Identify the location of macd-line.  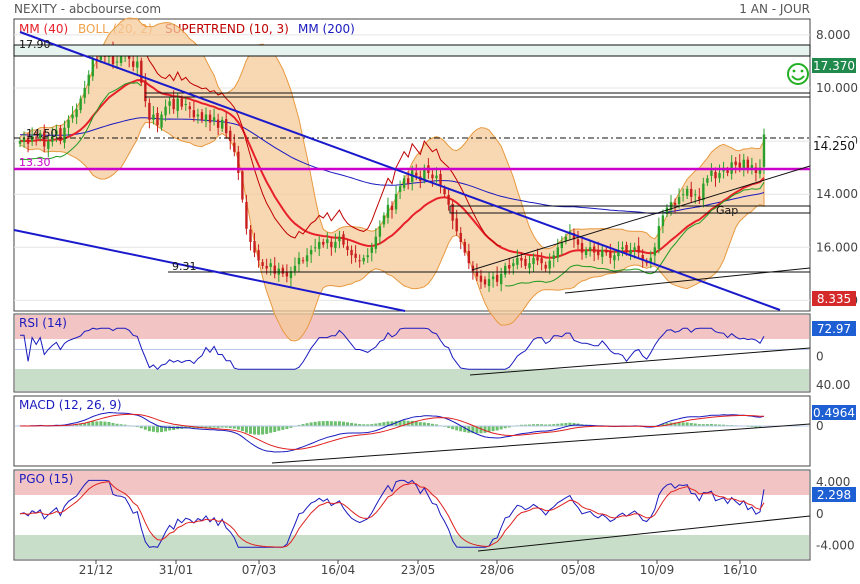
(392, 432).